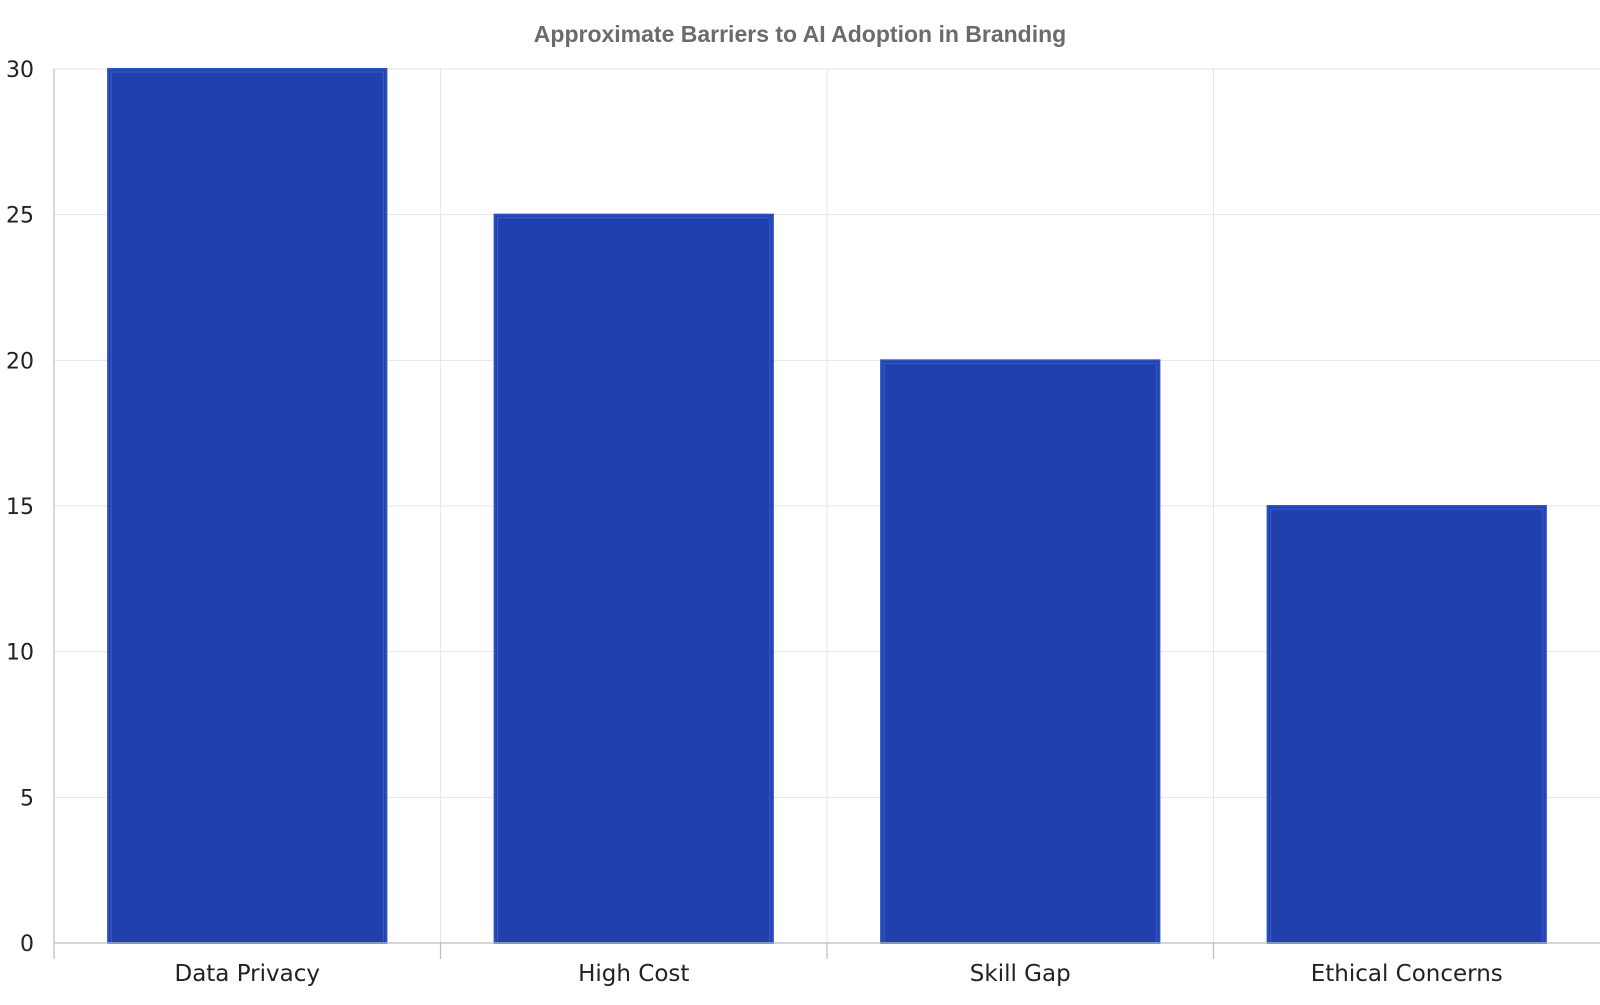  What do you see at coordinates (1406, 724) in the screenshot?
I see `bar-ethical-concerns` at bounding box center [1406, 724].